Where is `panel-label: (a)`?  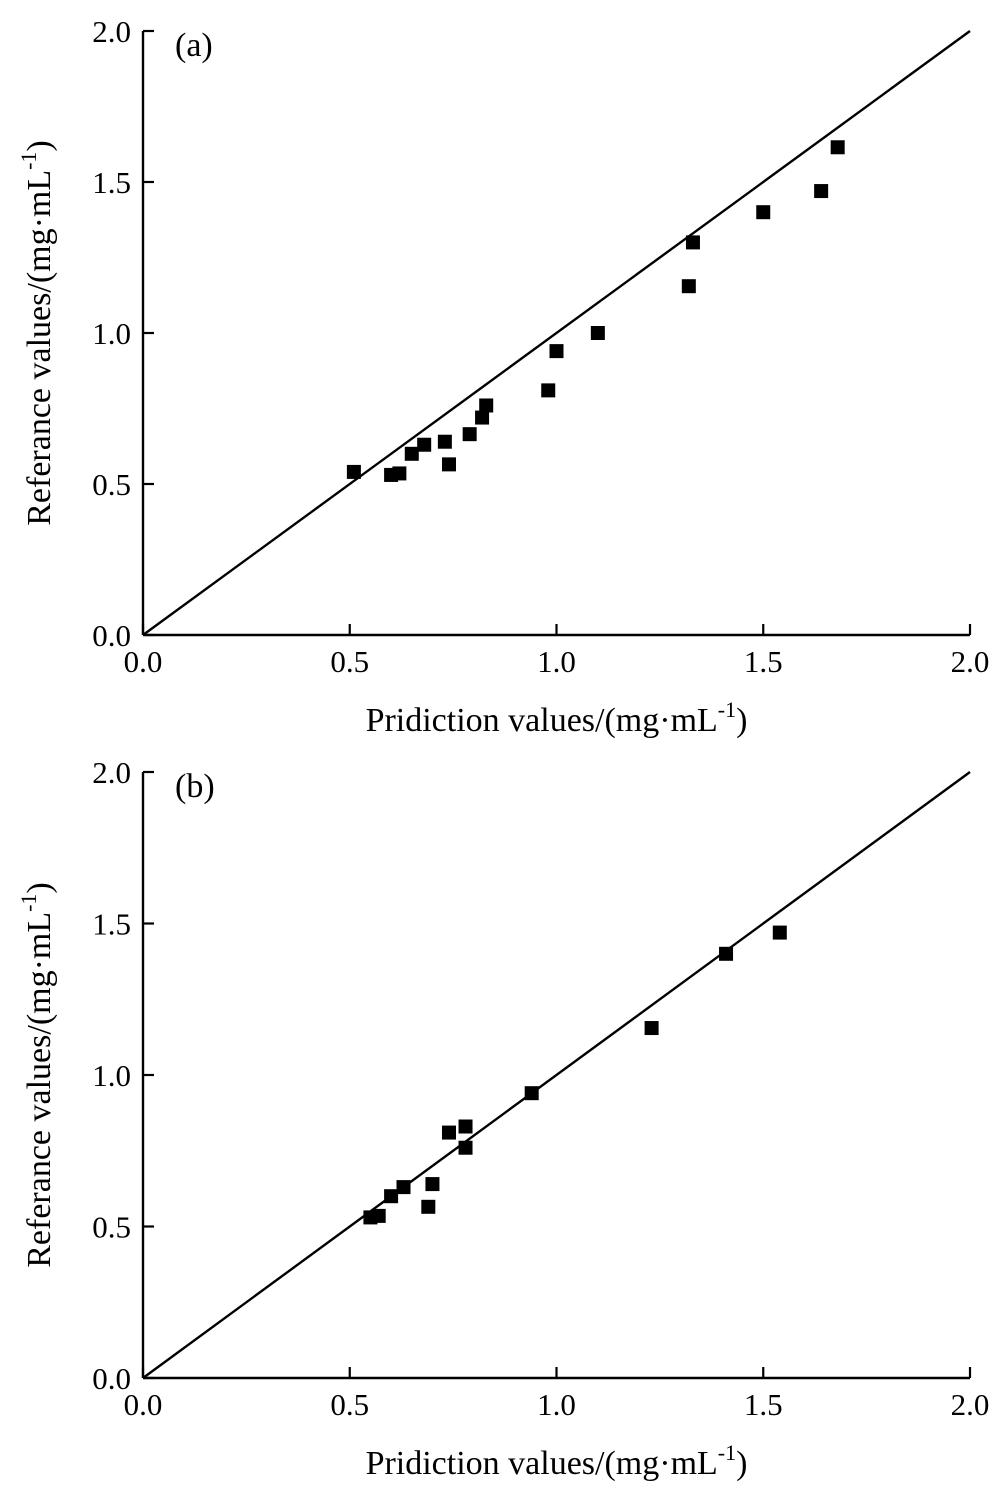
panel-label: (a) is located at coordinates (194, 45).